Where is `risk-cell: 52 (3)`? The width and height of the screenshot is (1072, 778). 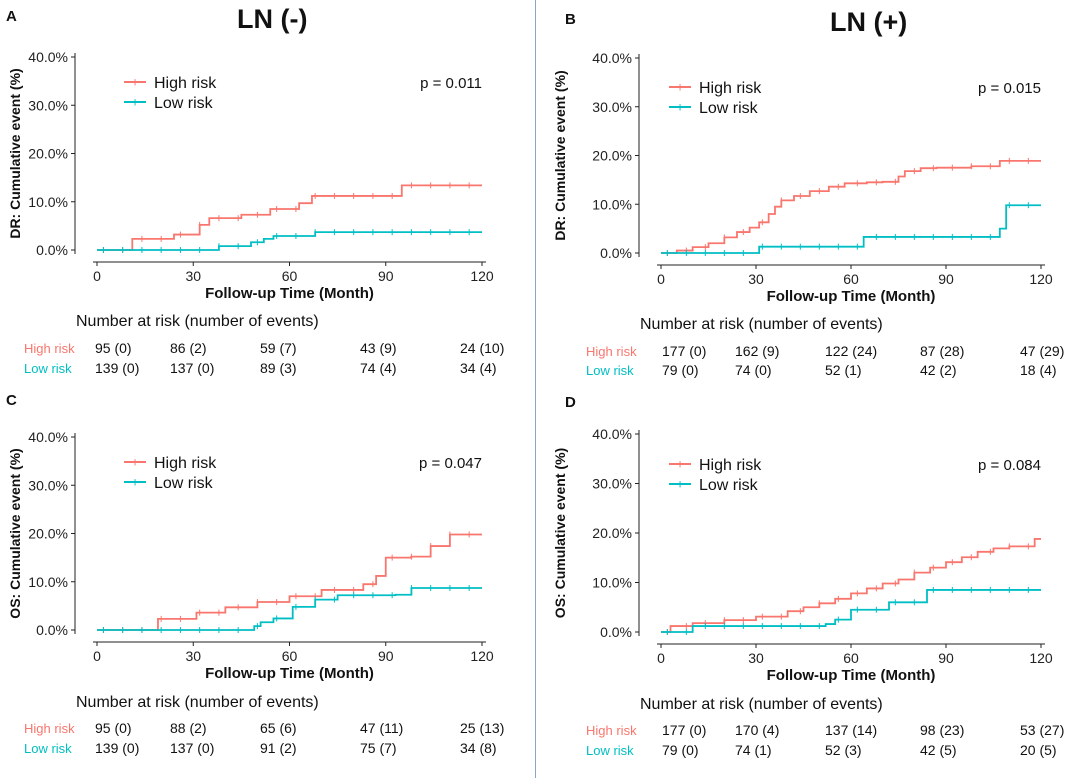 risk-cell: 52 (3) is located at coordinates (843, 750).